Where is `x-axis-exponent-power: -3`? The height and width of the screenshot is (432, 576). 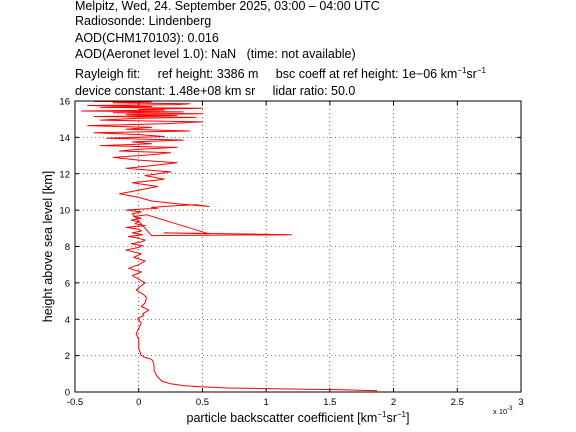 x-axis-exponent-power: -3 is located at coordinates (510, 409).